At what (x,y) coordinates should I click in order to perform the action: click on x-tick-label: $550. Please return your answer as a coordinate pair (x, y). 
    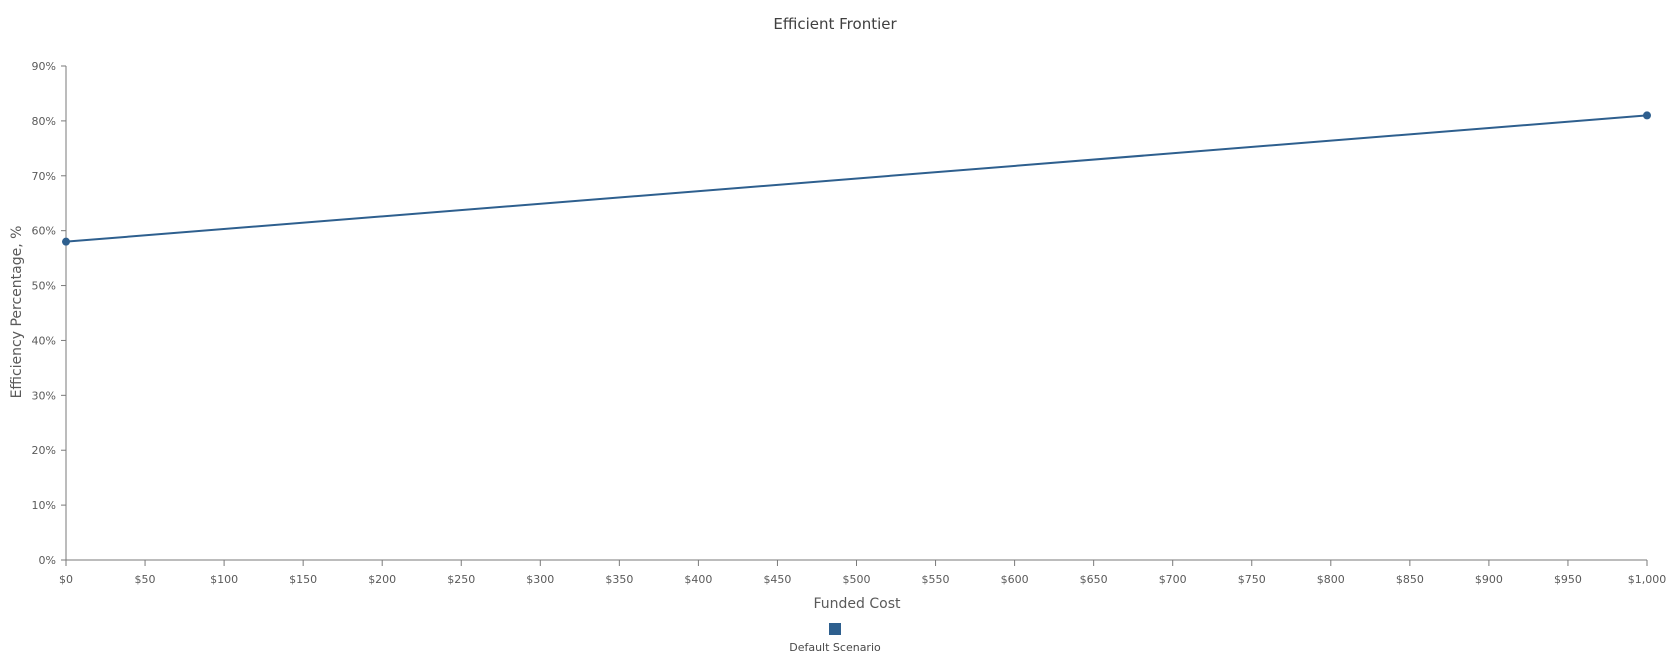
    Looking at the image, I should click on (936, 579).